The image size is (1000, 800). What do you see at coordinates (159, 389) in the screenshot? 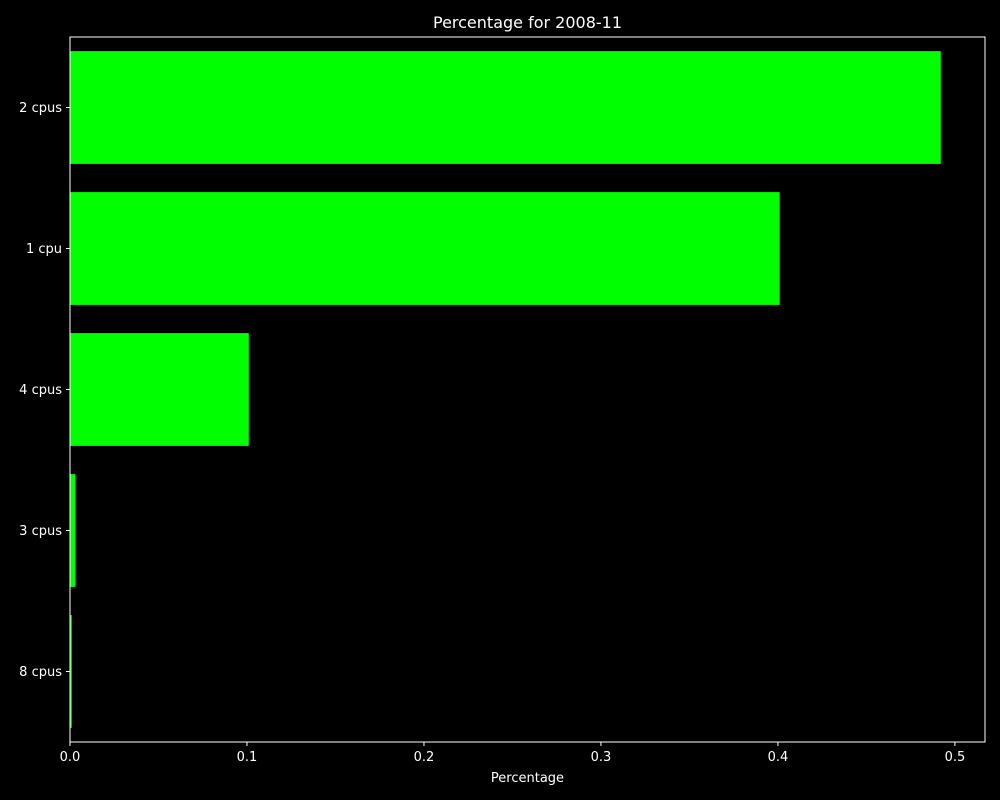
I see `bar-4-cpus` at bounding box center [159, 389].